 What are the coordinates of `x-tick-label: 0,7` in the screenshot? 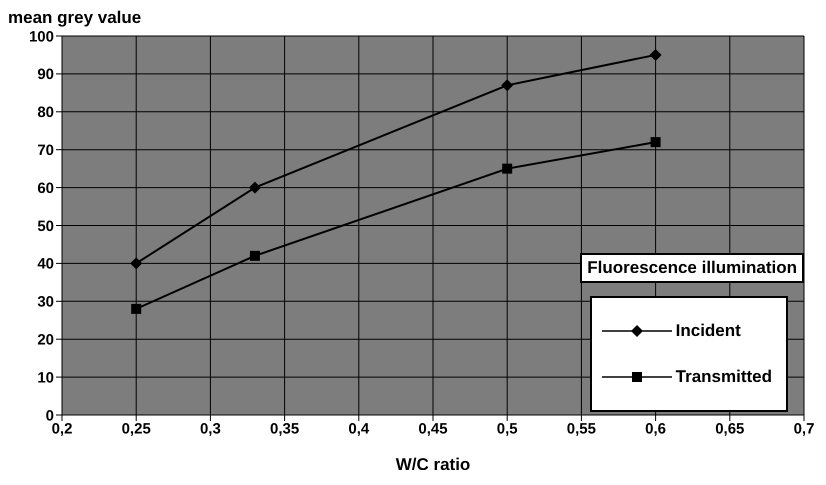 It's located at (804, 429).